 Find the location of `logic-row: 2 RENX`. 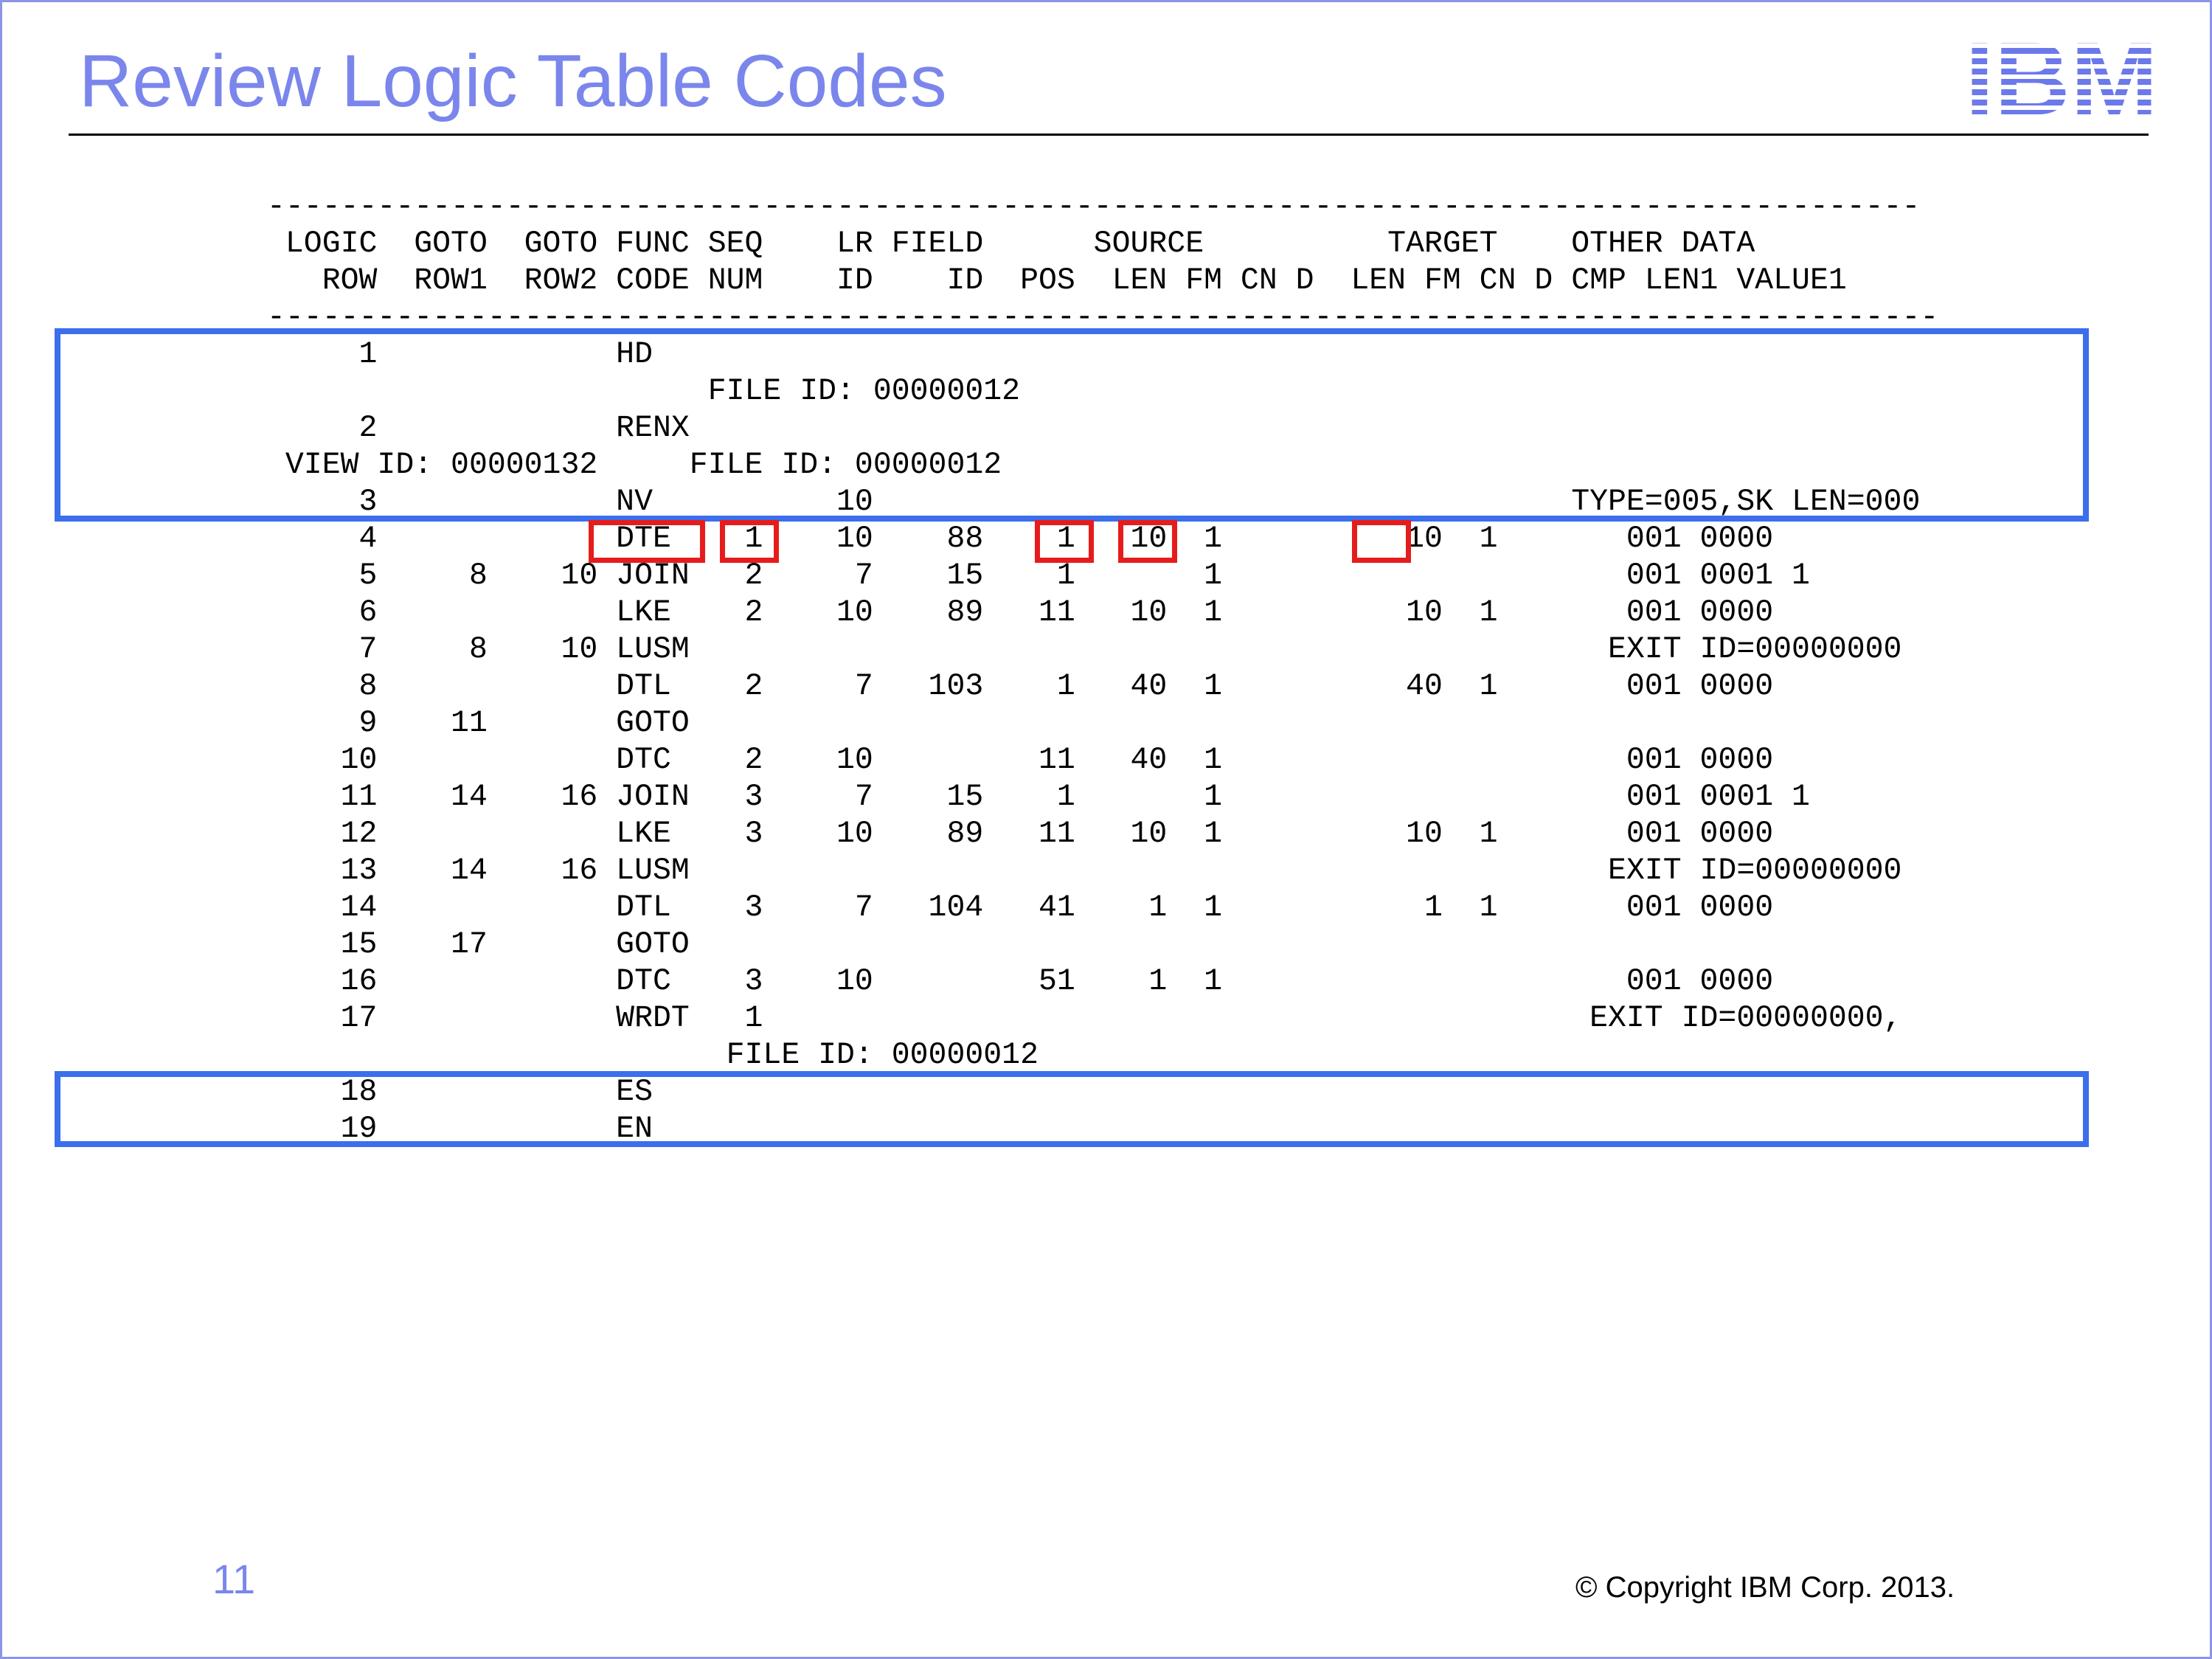

logic-row: 2 RENX is located at coordinates (479, 428).